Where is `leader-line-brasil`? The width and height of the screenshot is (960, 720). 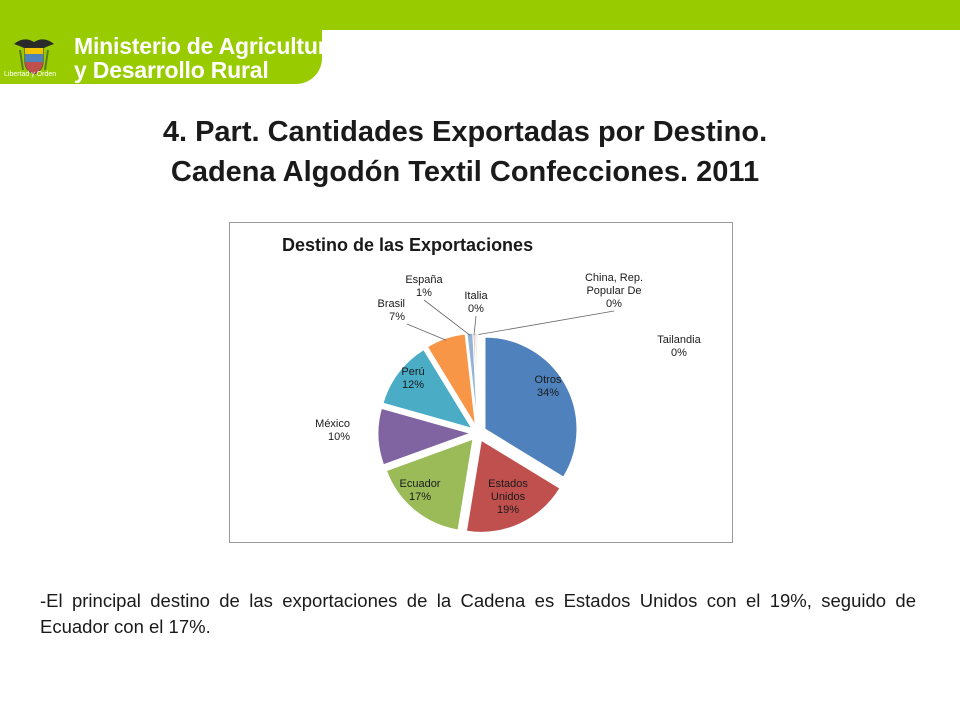
leader-line-brasil is located at coordinates (426, 332).